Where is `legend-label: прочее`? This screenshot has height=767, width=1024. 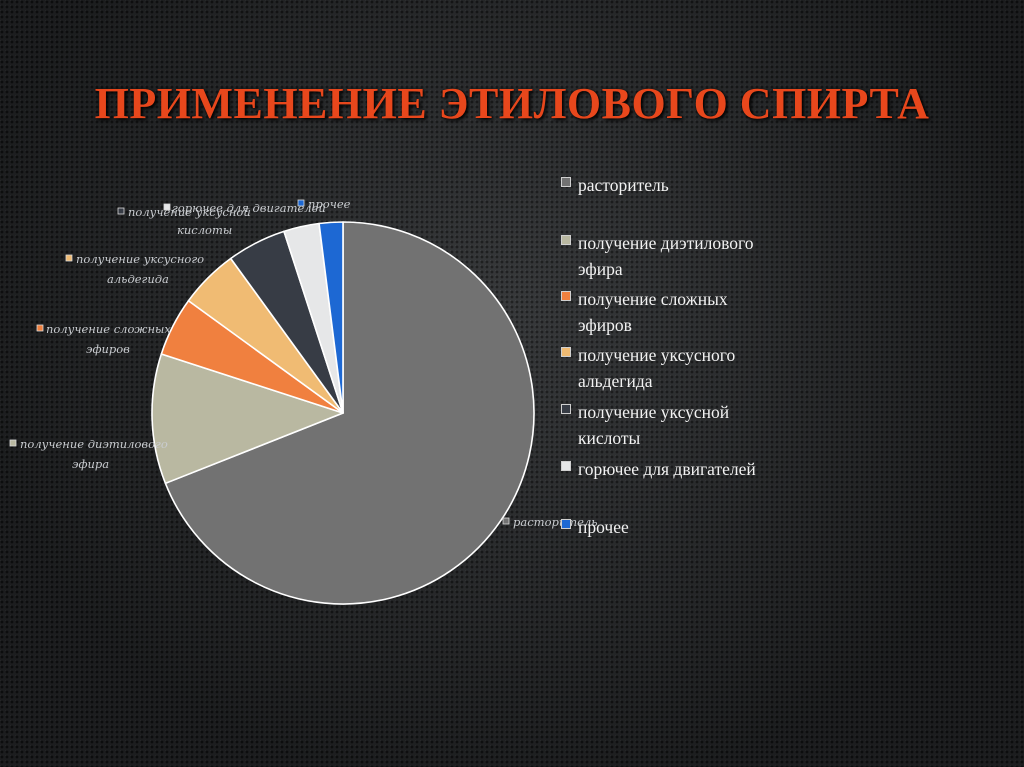 legend-label: прочее is located at coordinates (603, 527).